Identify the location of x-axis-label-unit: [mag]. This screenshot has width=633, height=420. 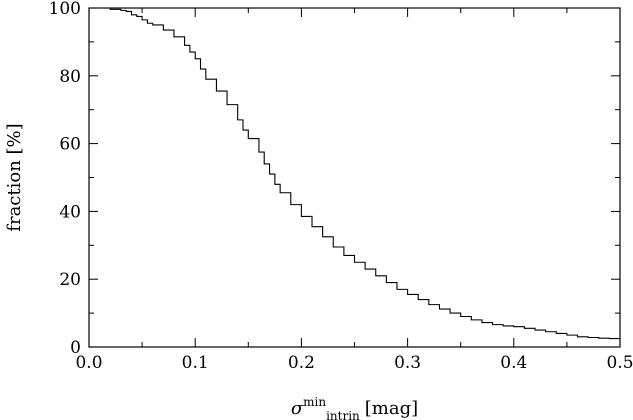
(391, 408).